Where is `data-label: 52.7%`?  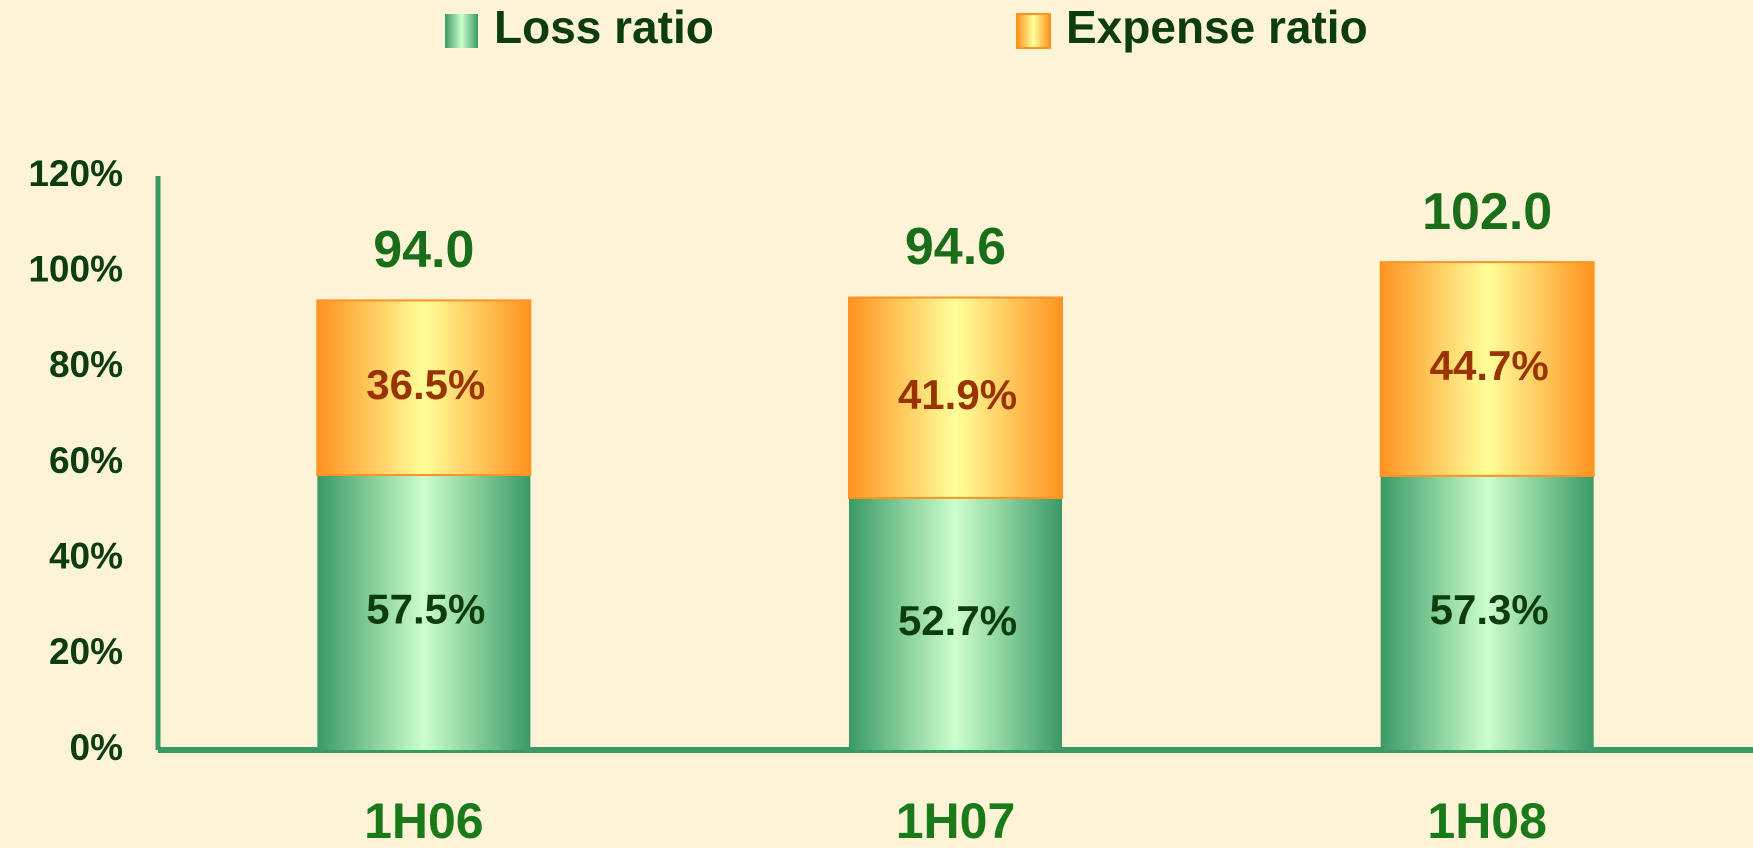
data-label: 52.7% is located at coordinates (957, 620).